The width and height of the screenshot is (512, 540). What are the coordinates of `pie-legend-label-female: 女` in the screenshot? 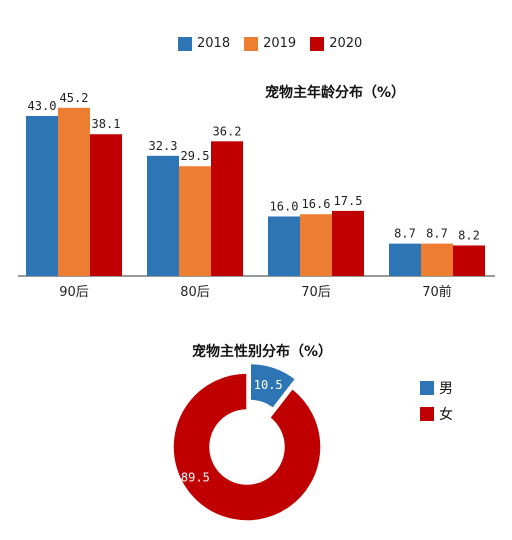 It's located at (446, 415).